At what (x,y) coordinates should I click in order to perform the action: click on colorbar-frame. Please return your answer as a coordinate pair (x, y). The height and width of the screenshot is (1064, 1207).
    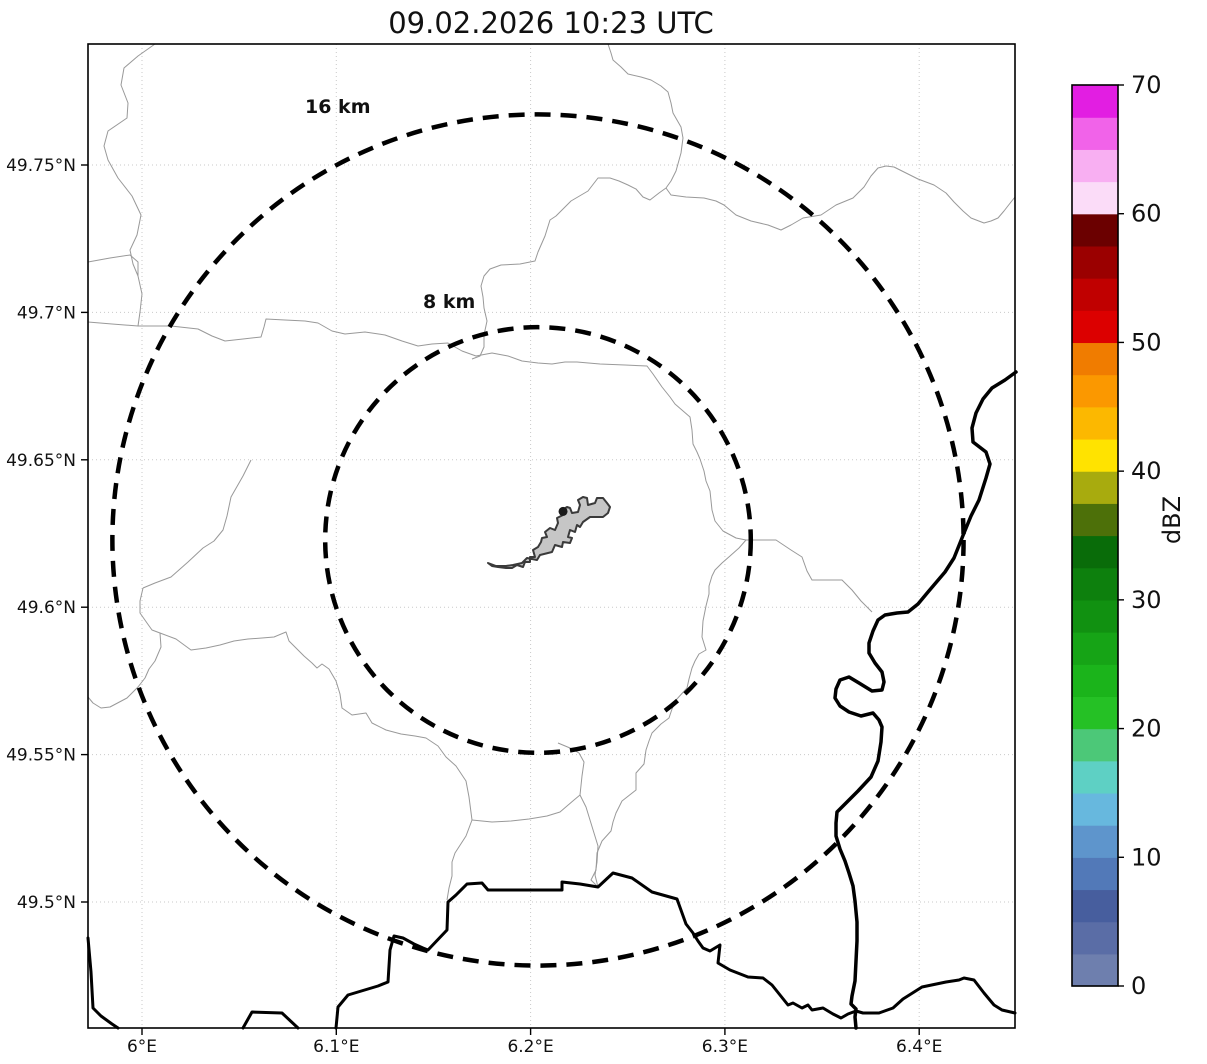
    Looking at the image, I should click on (1095, 535).